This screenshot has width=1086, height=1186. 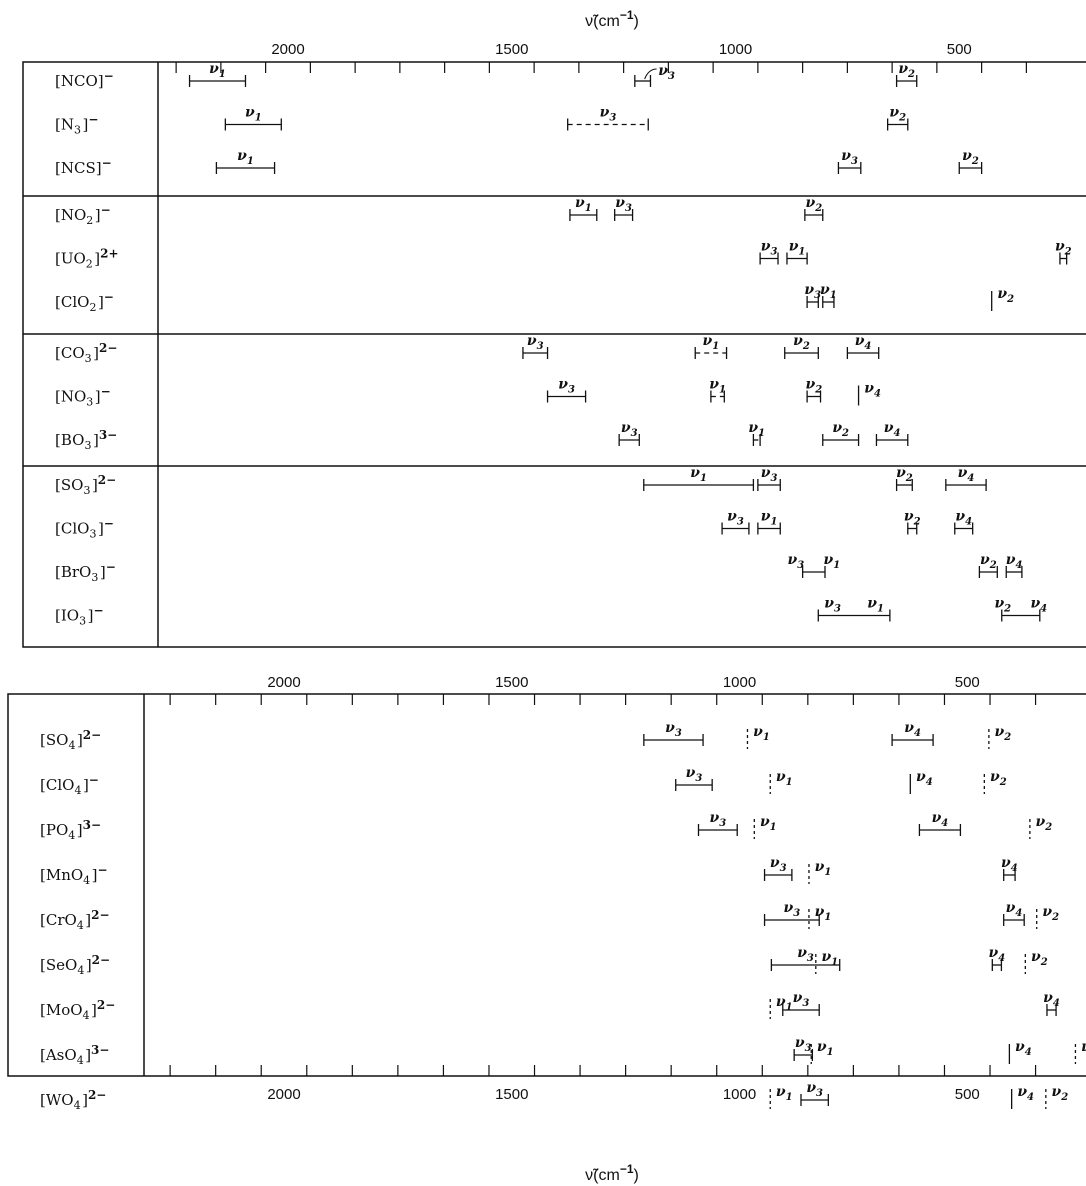 What do you see at coordinates (548, 616) in the screenshot?
I see `ion-row: [IO3 ]−` at bounding box center [548, 616].